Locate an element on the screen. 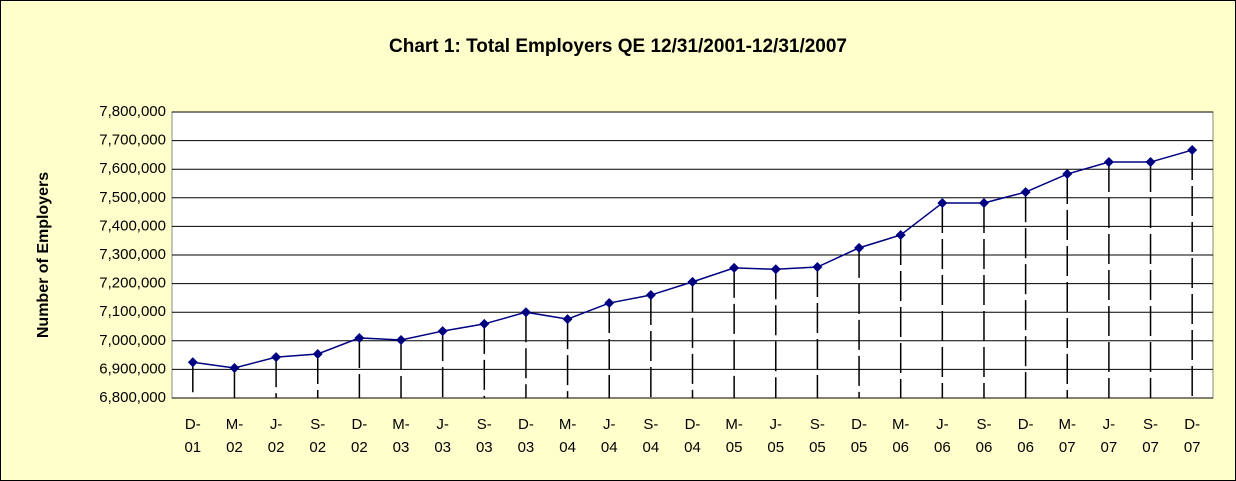 The height and width of the screenshot is (481, 1236). y-tick-label: 6,900,000 is located at coordinates (132, 368).